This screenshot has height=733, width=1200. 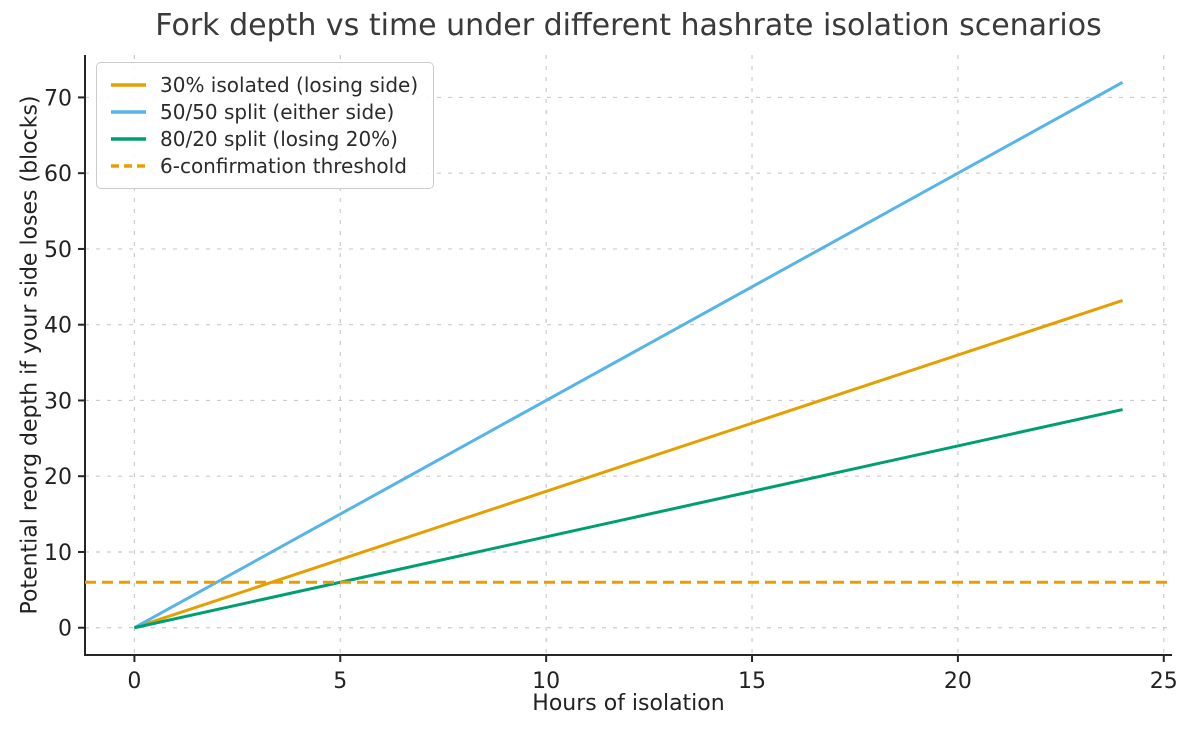 I want to click on x-tick-label: 15, so click(x=752, y=681).